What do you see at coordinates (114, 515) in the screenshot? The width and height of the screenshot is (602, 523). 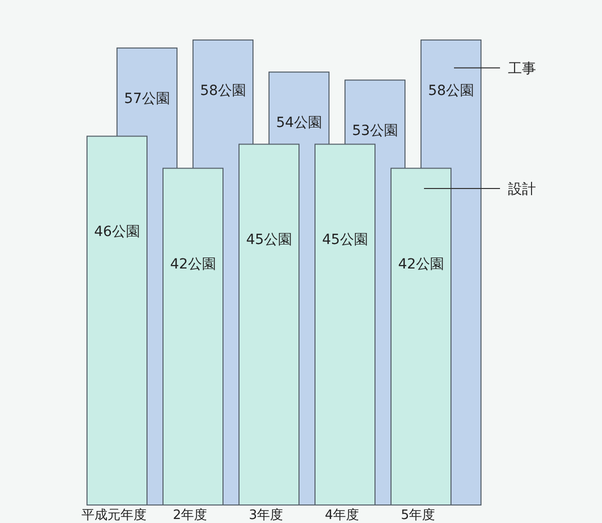 I see `x-tick-label: 平成元年度` at bounding box center [114, 515].